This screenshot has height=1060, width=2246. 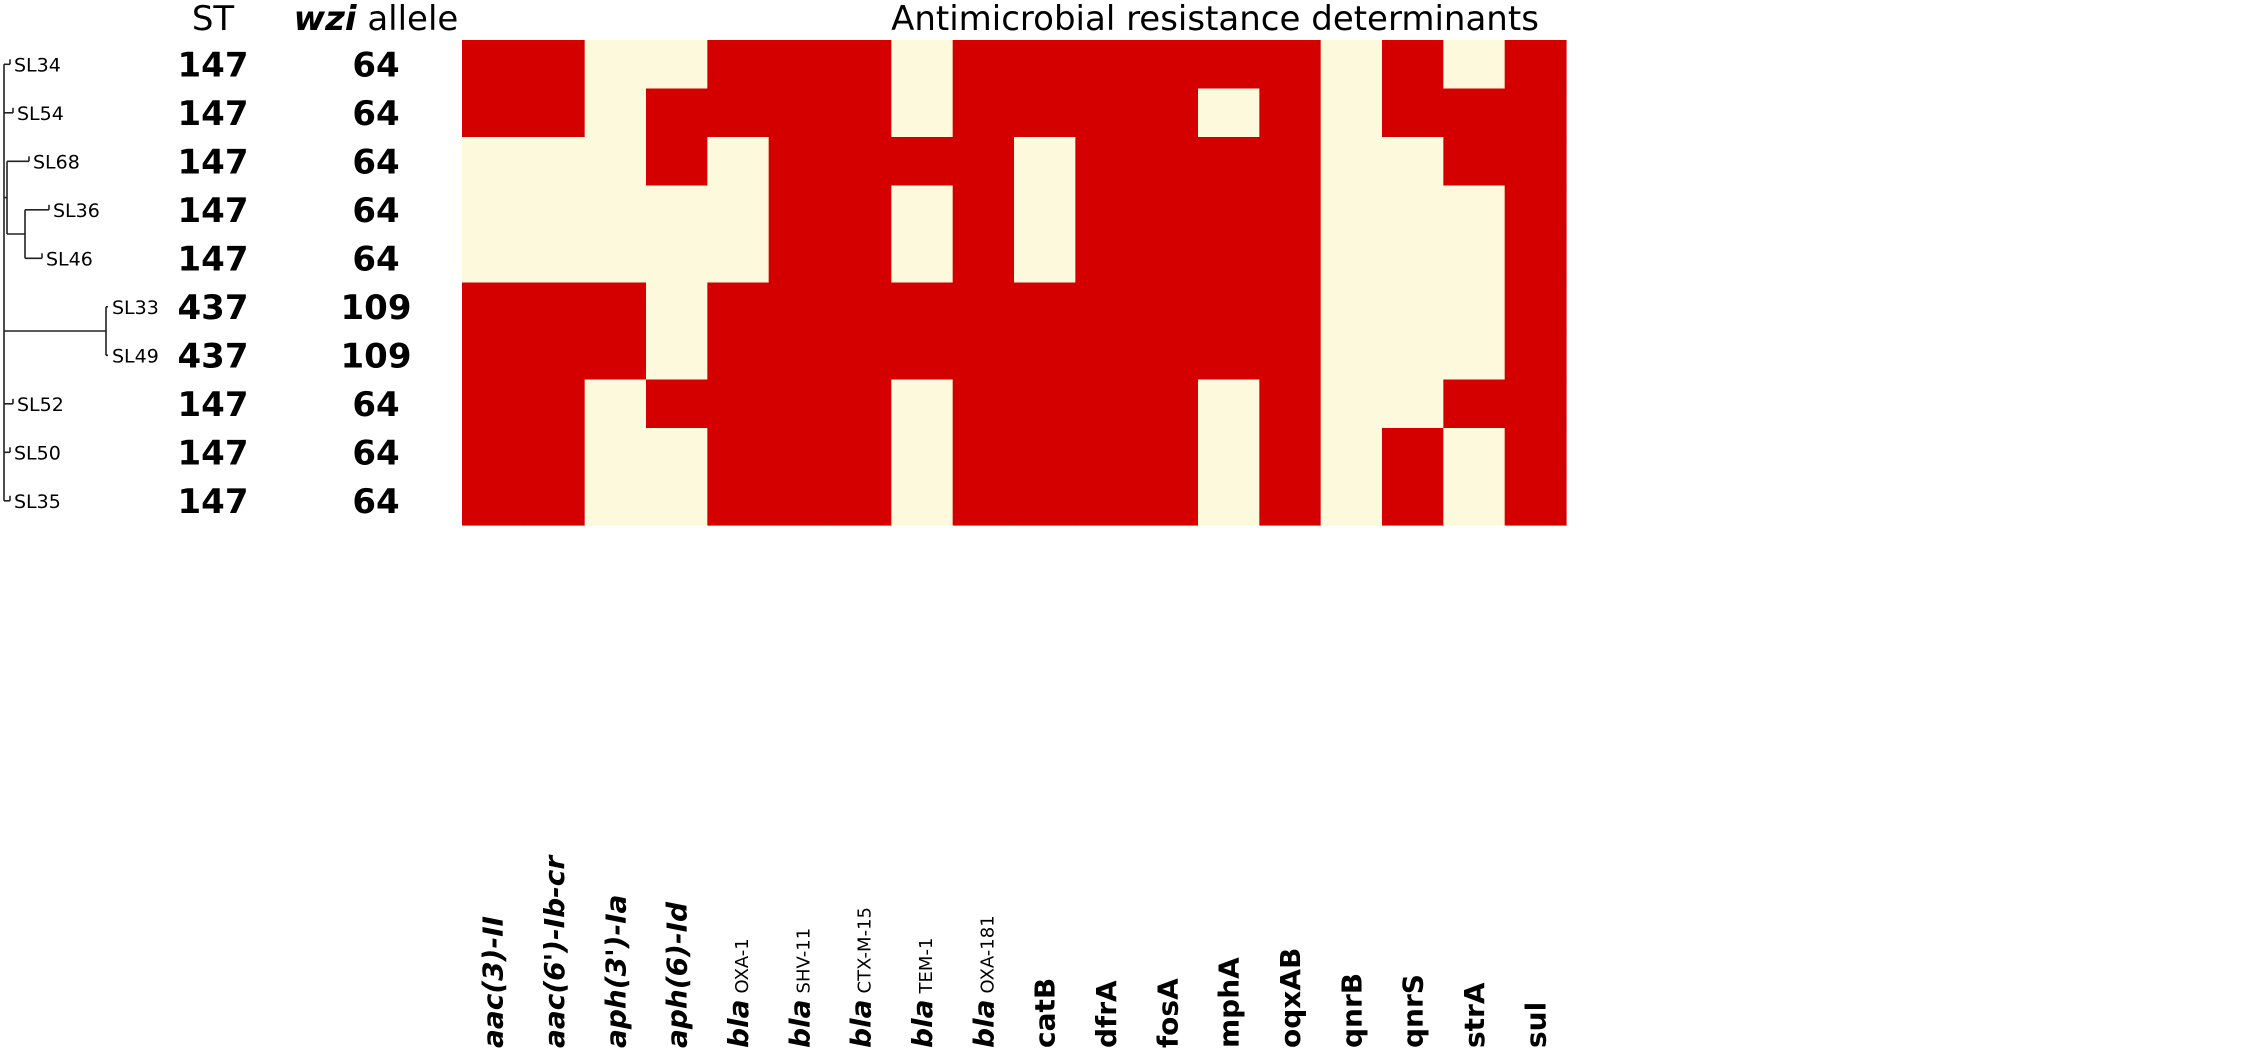 What do you see at coordinates (926, 966) in the screenshot?
I see `gene-label-sub: TEM-1` at bounding box center [926, 966].